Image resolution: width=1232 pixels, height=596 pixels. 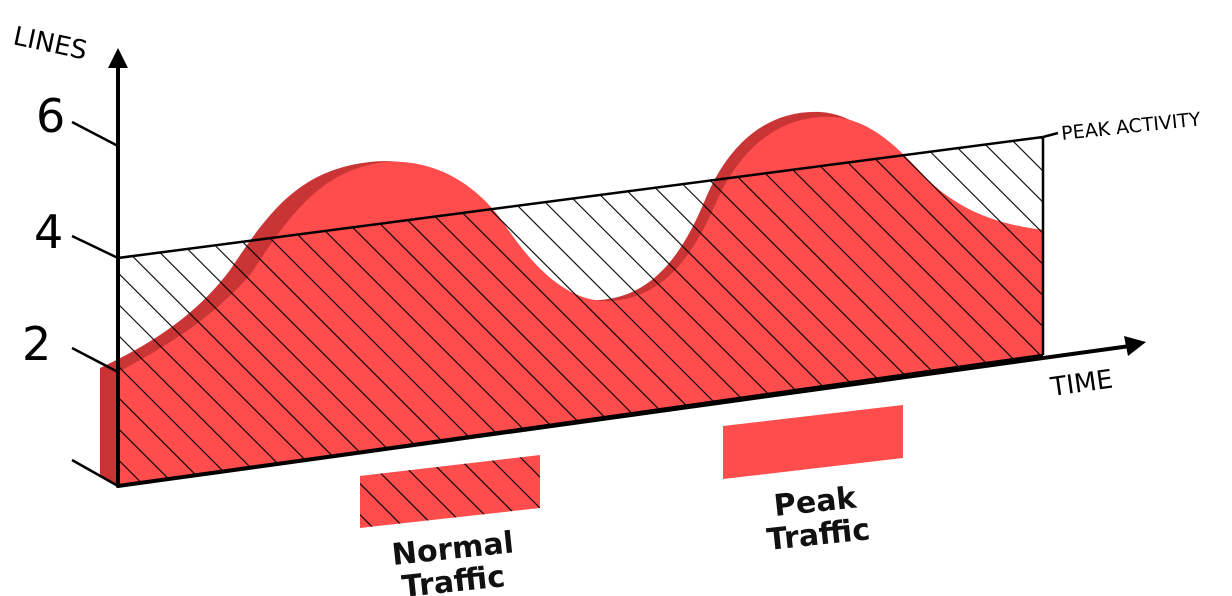 I want to click on y-axis-arrowhead, so click(x=118, y=58).